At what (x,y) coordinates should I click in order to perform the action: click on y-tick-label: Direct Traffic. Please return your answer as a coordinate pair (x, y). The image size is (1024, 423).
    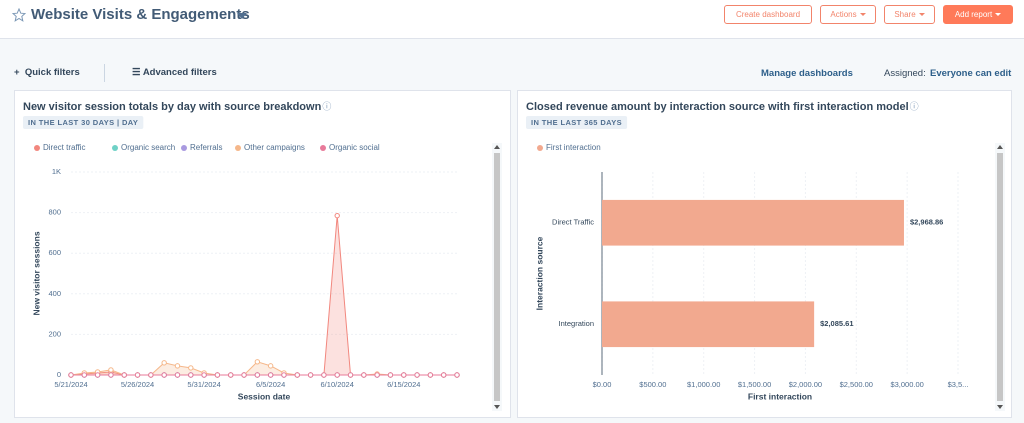
    Looking at the image, I should click on (573, 222).